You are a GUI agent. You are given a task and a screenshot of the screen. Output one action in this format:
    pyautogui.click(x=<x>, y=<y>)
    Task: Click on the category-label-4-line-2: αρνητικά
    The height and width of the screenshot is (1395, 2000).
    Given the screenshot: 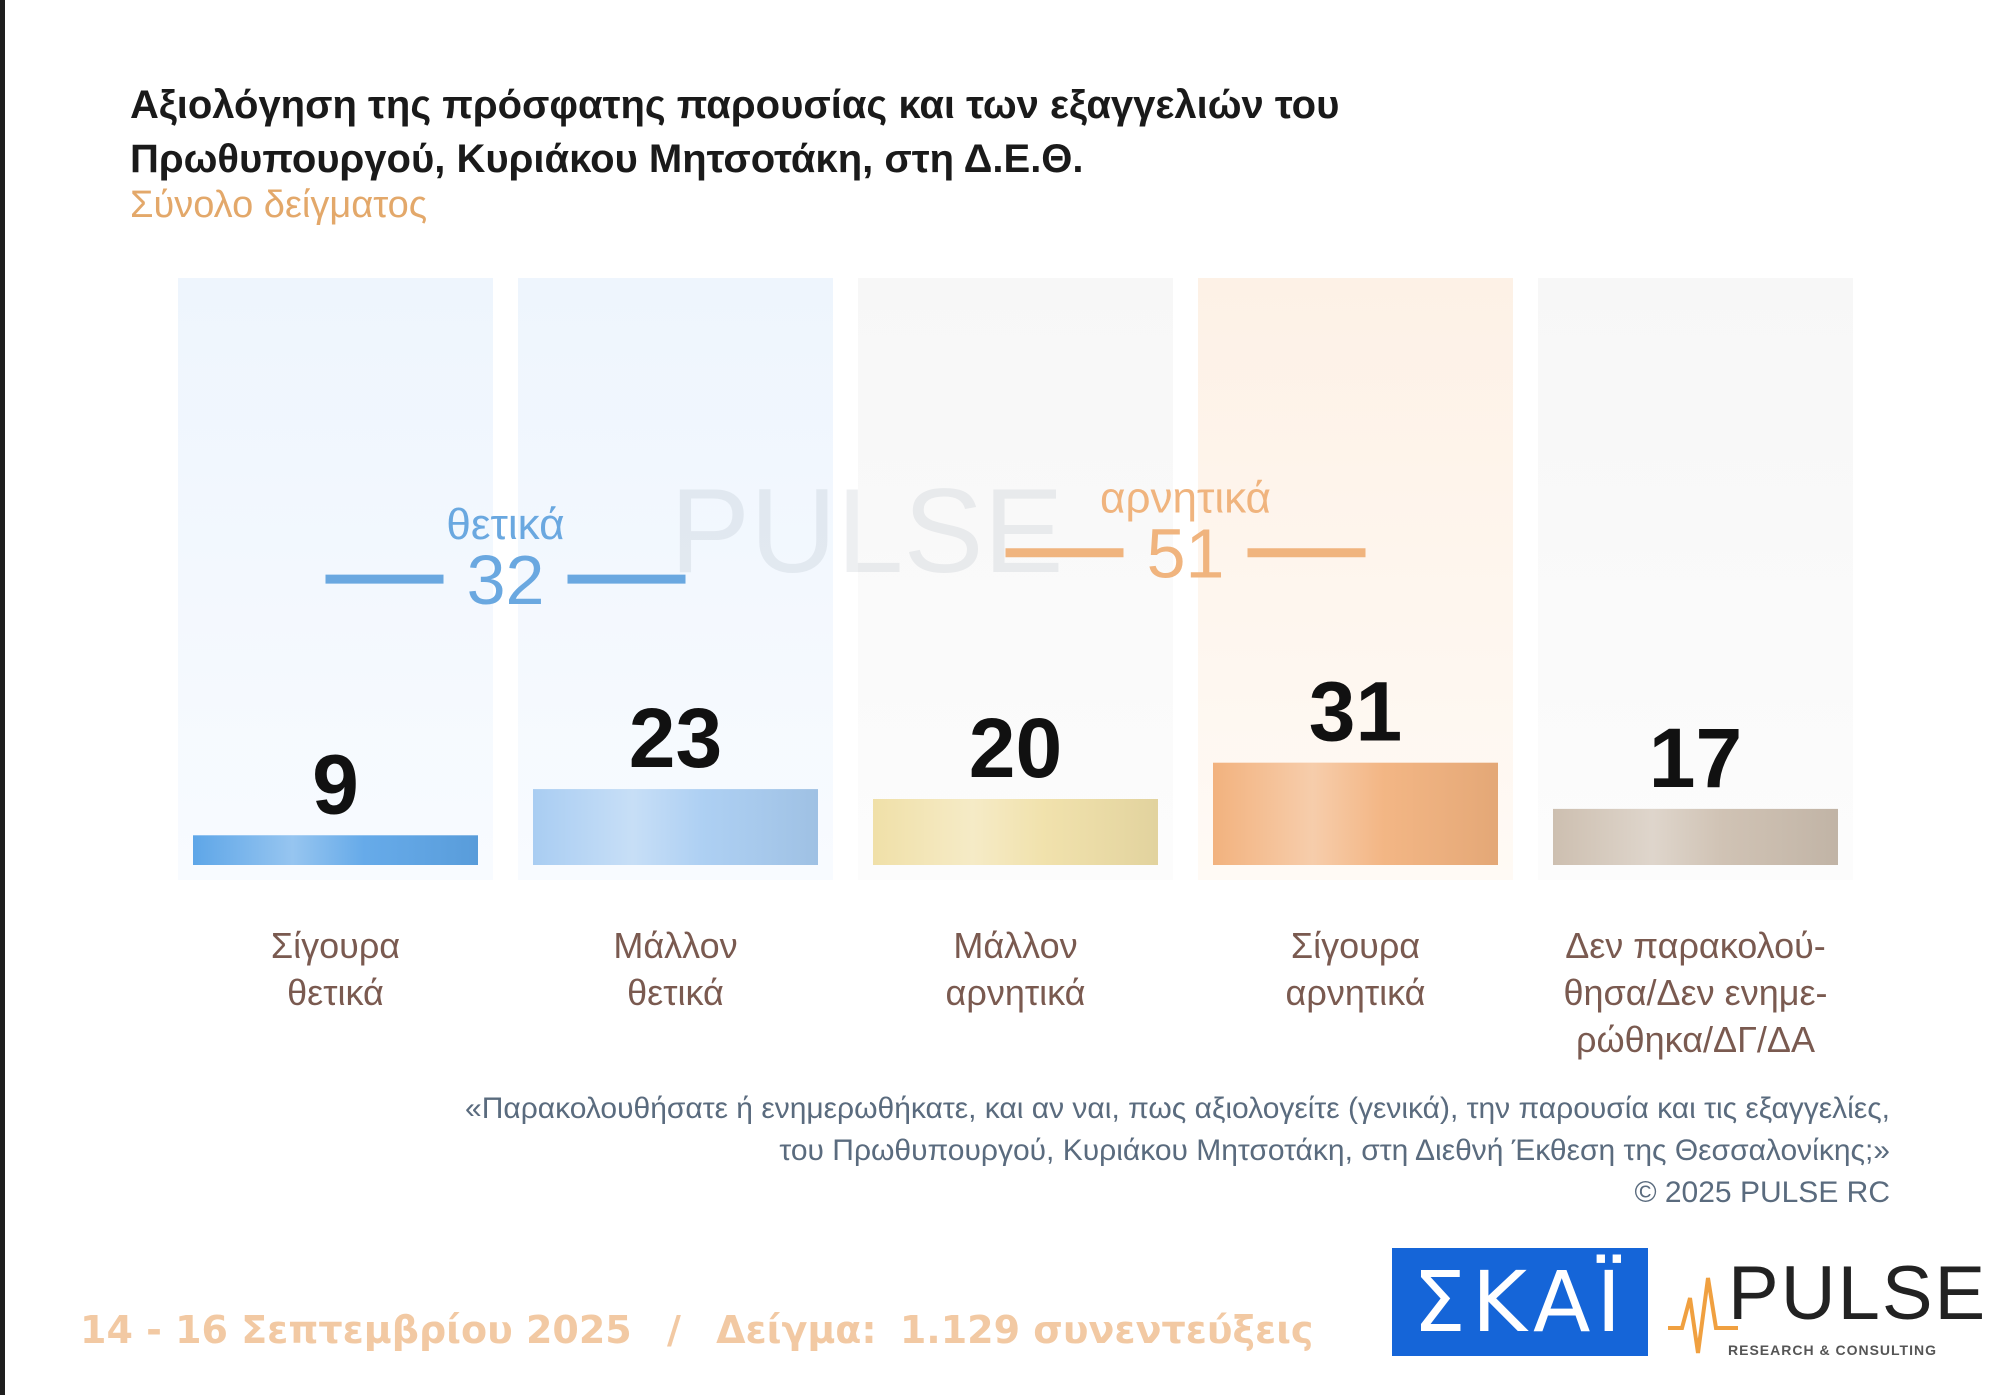 What is the action you would take?
    pyautogui.click(x=1356, y=992)
    